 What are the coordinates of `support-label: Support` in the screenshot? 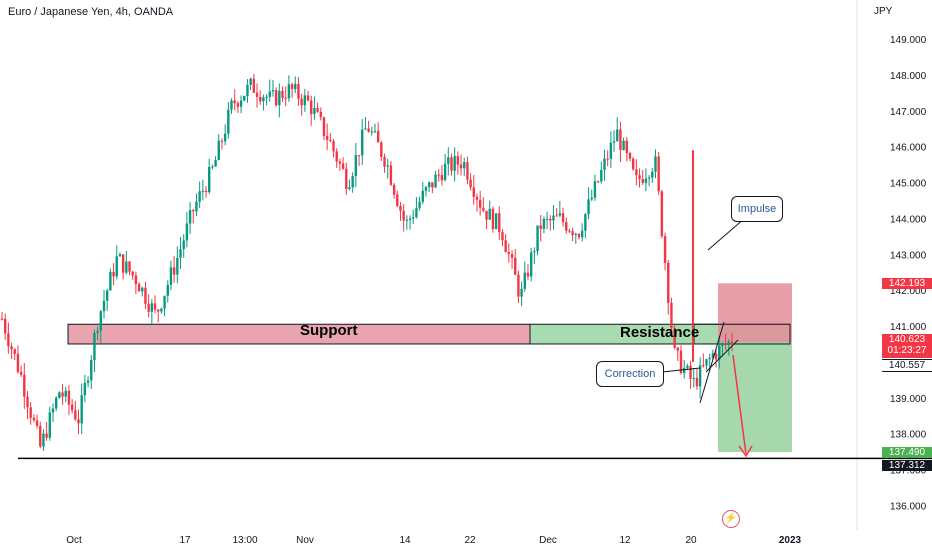 It's located at (329, 330).